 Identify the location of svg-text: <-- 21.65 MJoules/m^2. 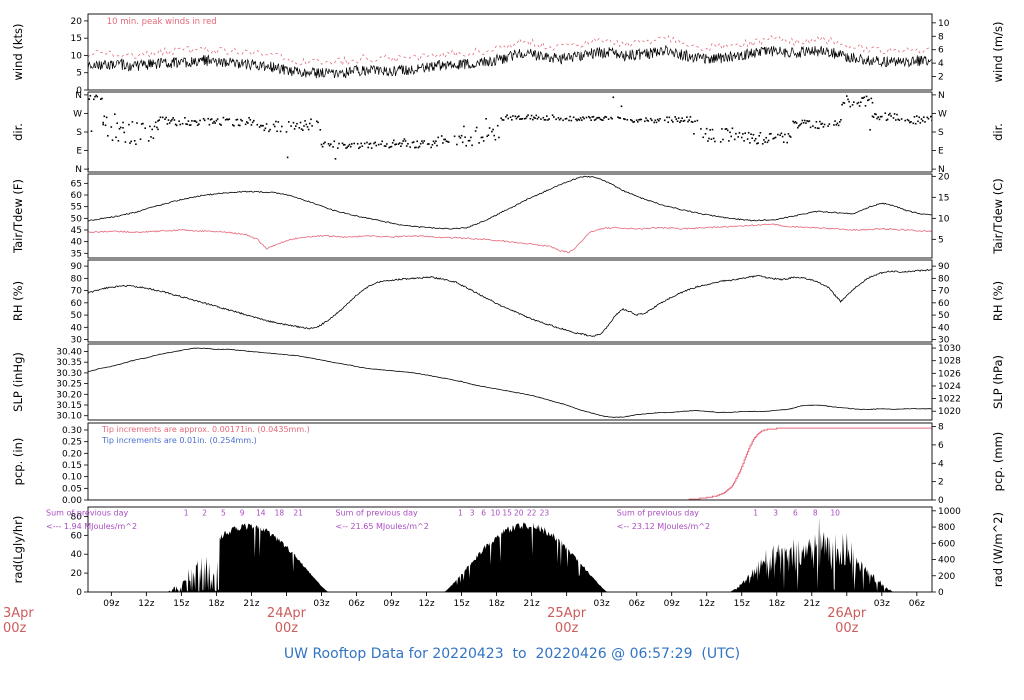
(382, 526).